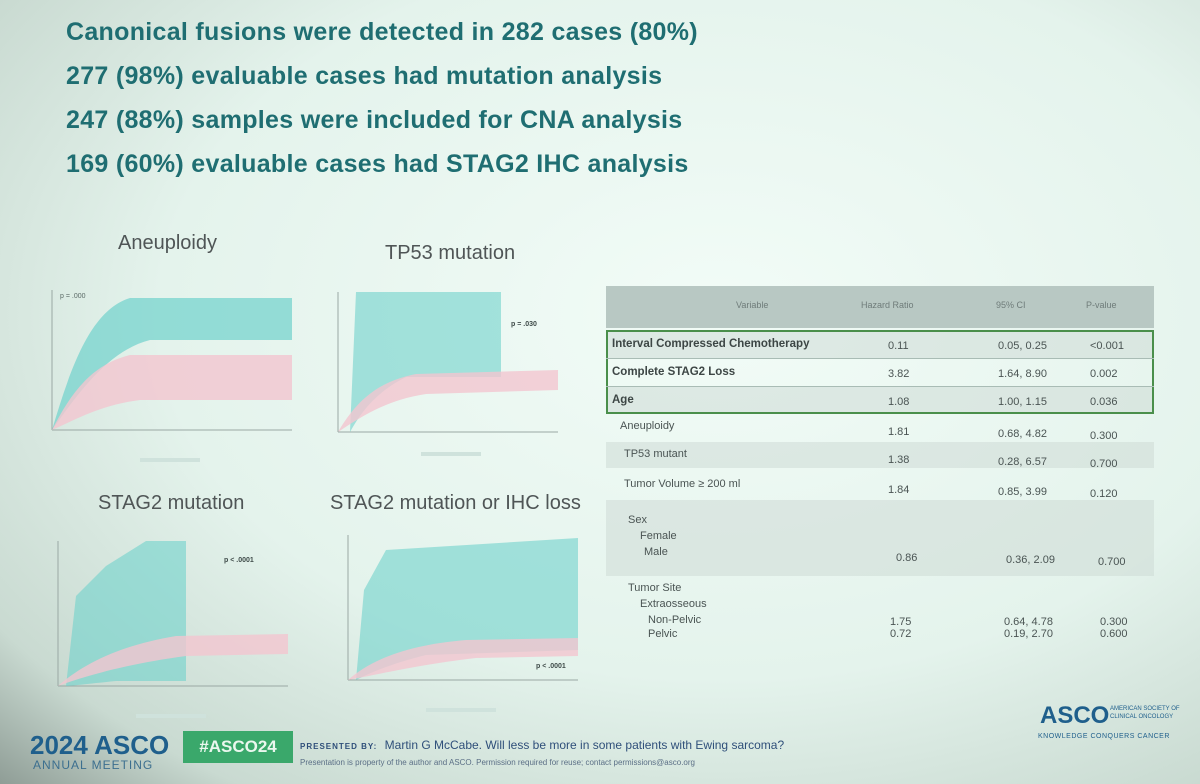 This screenshot has height=784, width=1200. Describe the element at coordinates (450, 253) in the screenshot. I see `panel-title-tp53: TP53 mutation` at that location.